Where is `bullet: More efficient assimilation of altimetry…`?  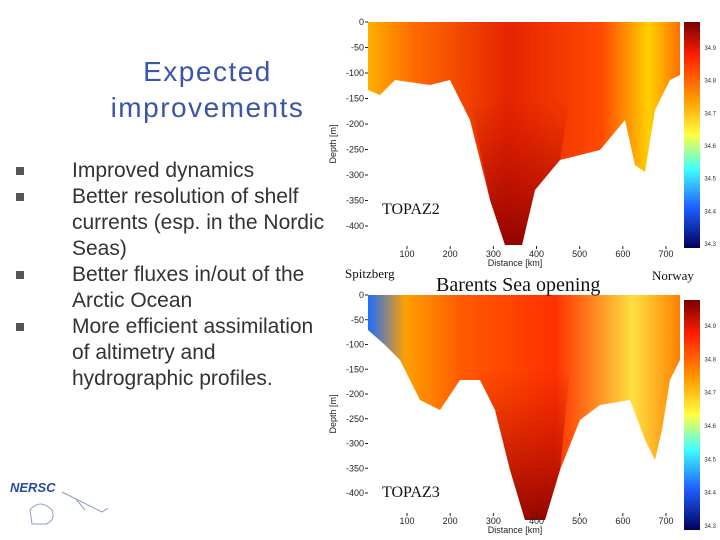
bullet: More efficient assimilation of altimetry… is located at coordinates (175, 353).